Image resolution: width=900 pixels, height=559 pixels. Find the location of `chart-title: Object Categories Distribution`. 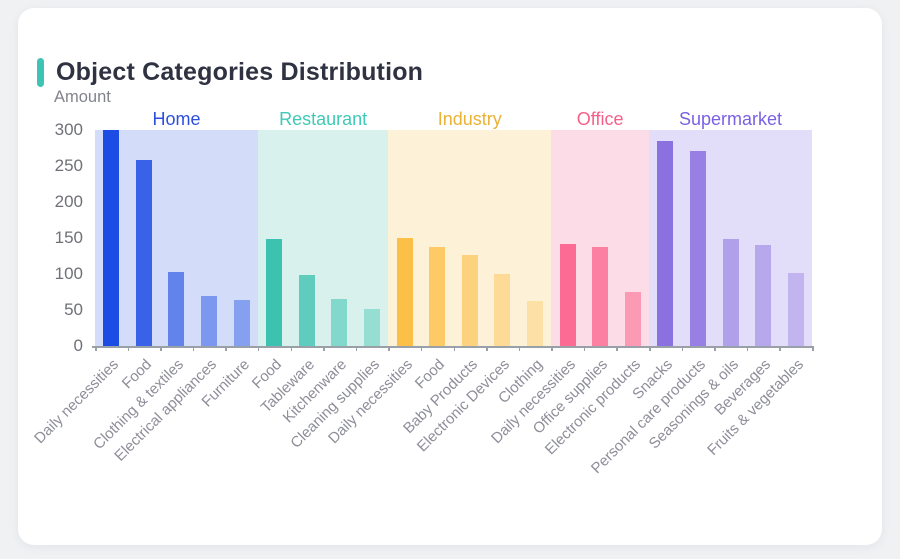

chart-title: Object Categories Distribution is located at coordinates (240, 71).